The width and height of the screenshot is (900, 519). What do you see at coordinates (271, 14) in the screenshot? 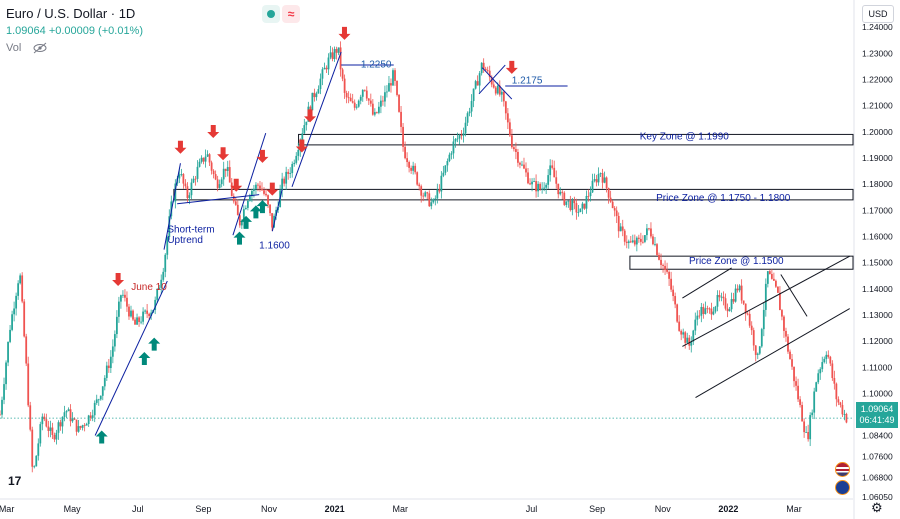
I see `market-open-icon` at bounding box center [271, 14].